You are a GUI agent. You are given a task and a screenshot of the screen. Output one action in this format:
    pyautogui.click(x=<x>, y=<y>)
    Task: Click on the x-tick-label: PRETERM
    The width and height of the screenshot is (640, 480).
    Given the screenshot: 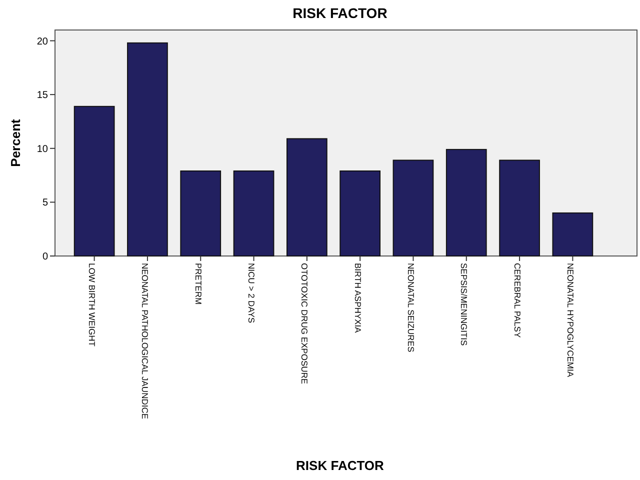 What is the action you would take?
    pyautogui.click(x=198, y=284)
    